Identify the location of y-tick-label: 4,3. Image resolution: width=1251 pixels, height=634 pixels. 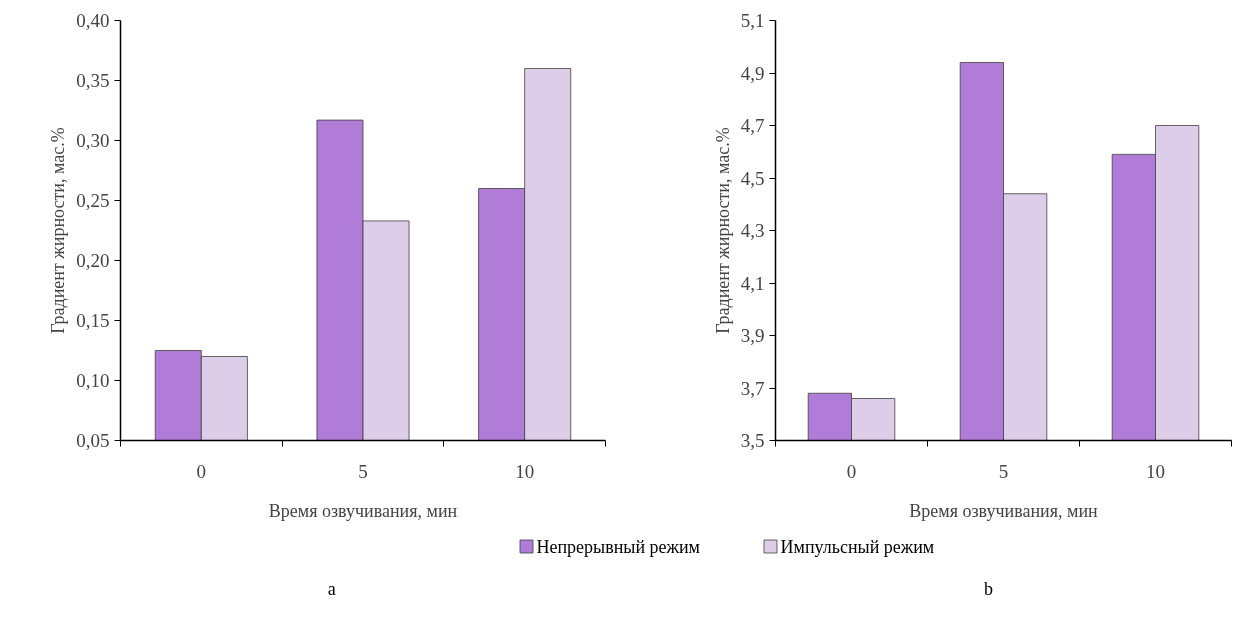
(752, 230).